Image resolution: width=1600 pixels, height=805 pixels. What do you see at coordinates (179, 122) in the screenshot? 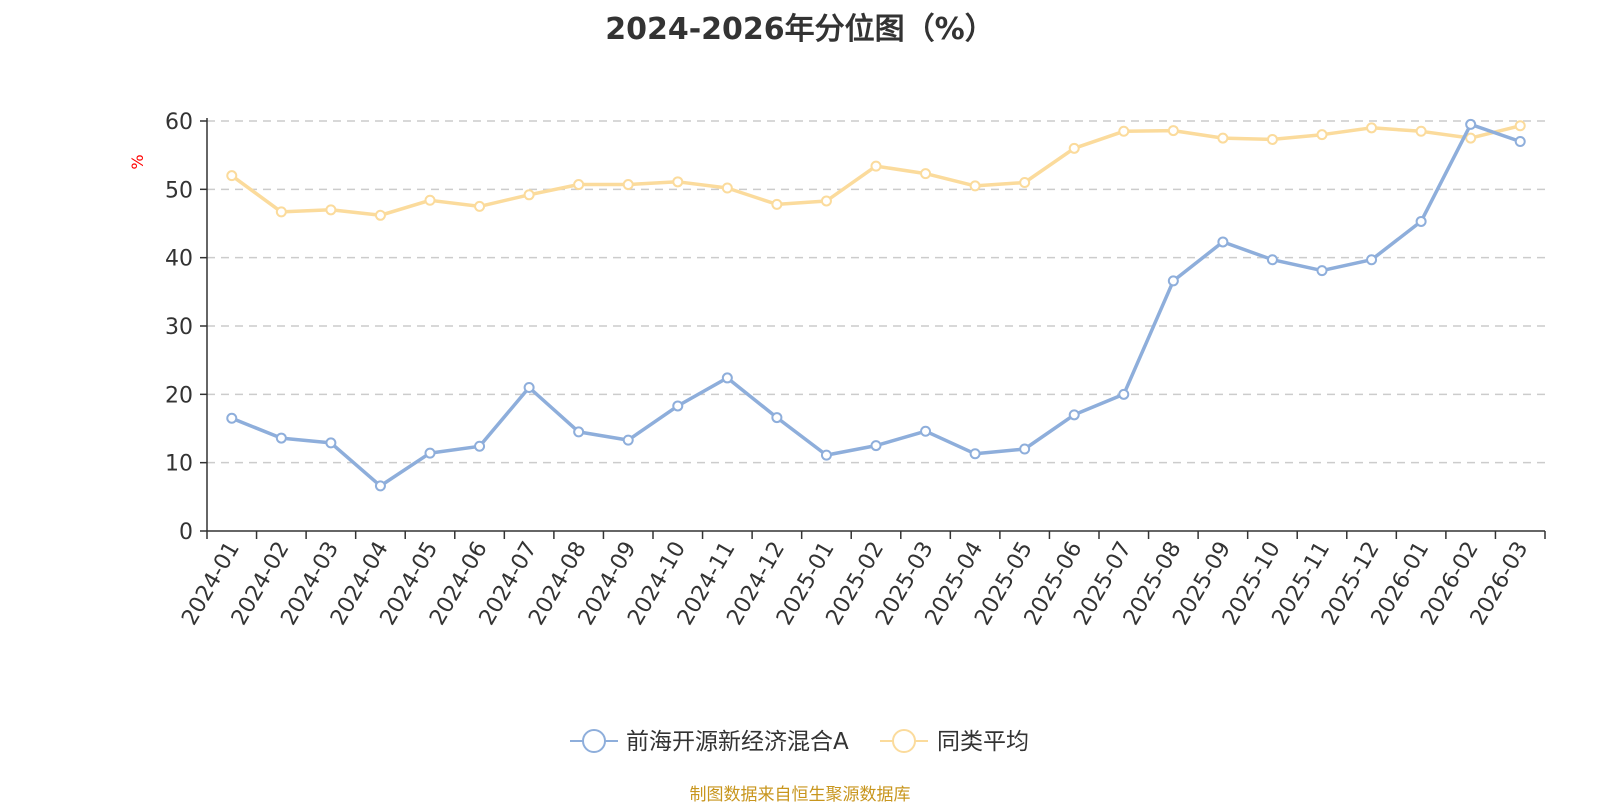
I see `y-tick-label: 60` at bounding box center [179, 122].